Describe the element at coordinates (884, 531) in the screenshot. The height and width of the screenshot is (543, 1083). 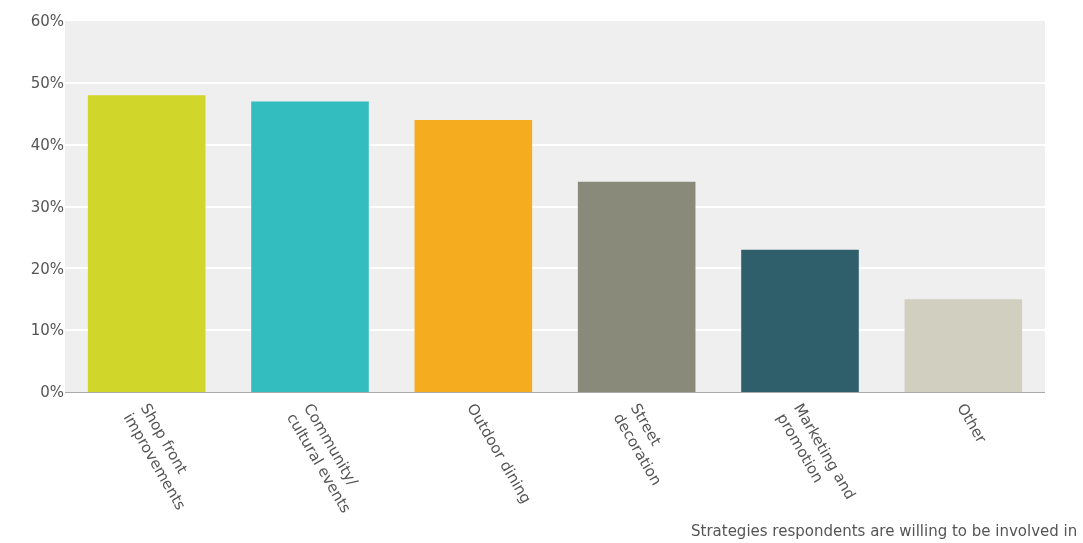
I see `text: Strategies respondents are willing to be involved in` at that location.